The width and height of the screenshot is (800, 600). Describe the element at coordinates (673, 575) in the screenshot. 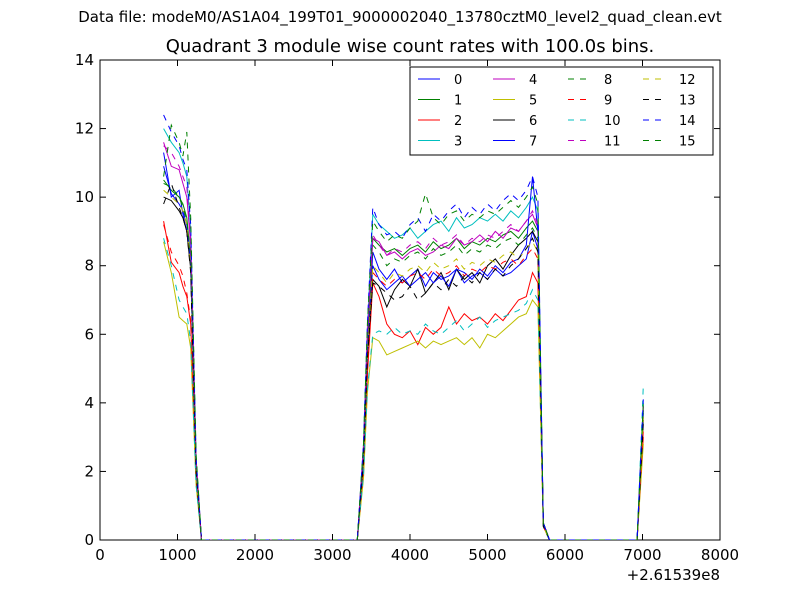

I see `x-offset-label: +2.61539e8` at that location.